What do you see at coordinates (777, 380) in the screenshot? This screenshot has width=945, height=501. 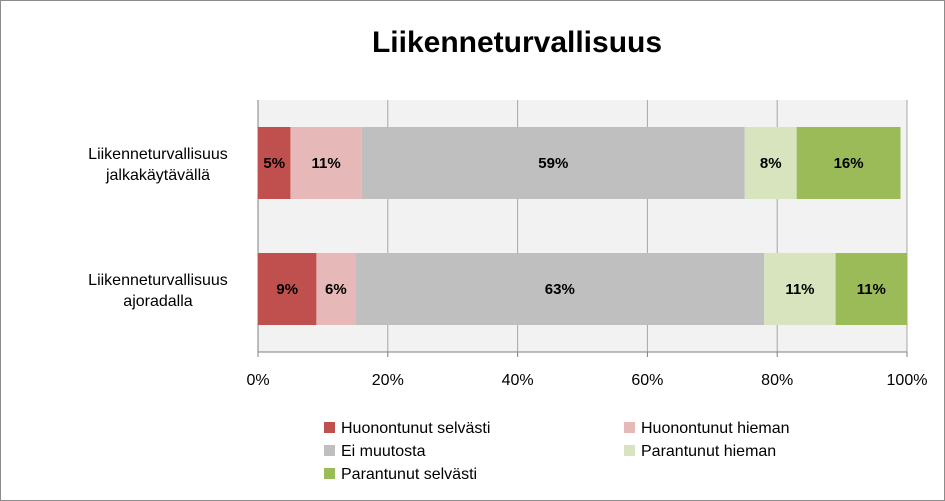 I see `x-tick-label: 80%` at bounding box center [777, 380].